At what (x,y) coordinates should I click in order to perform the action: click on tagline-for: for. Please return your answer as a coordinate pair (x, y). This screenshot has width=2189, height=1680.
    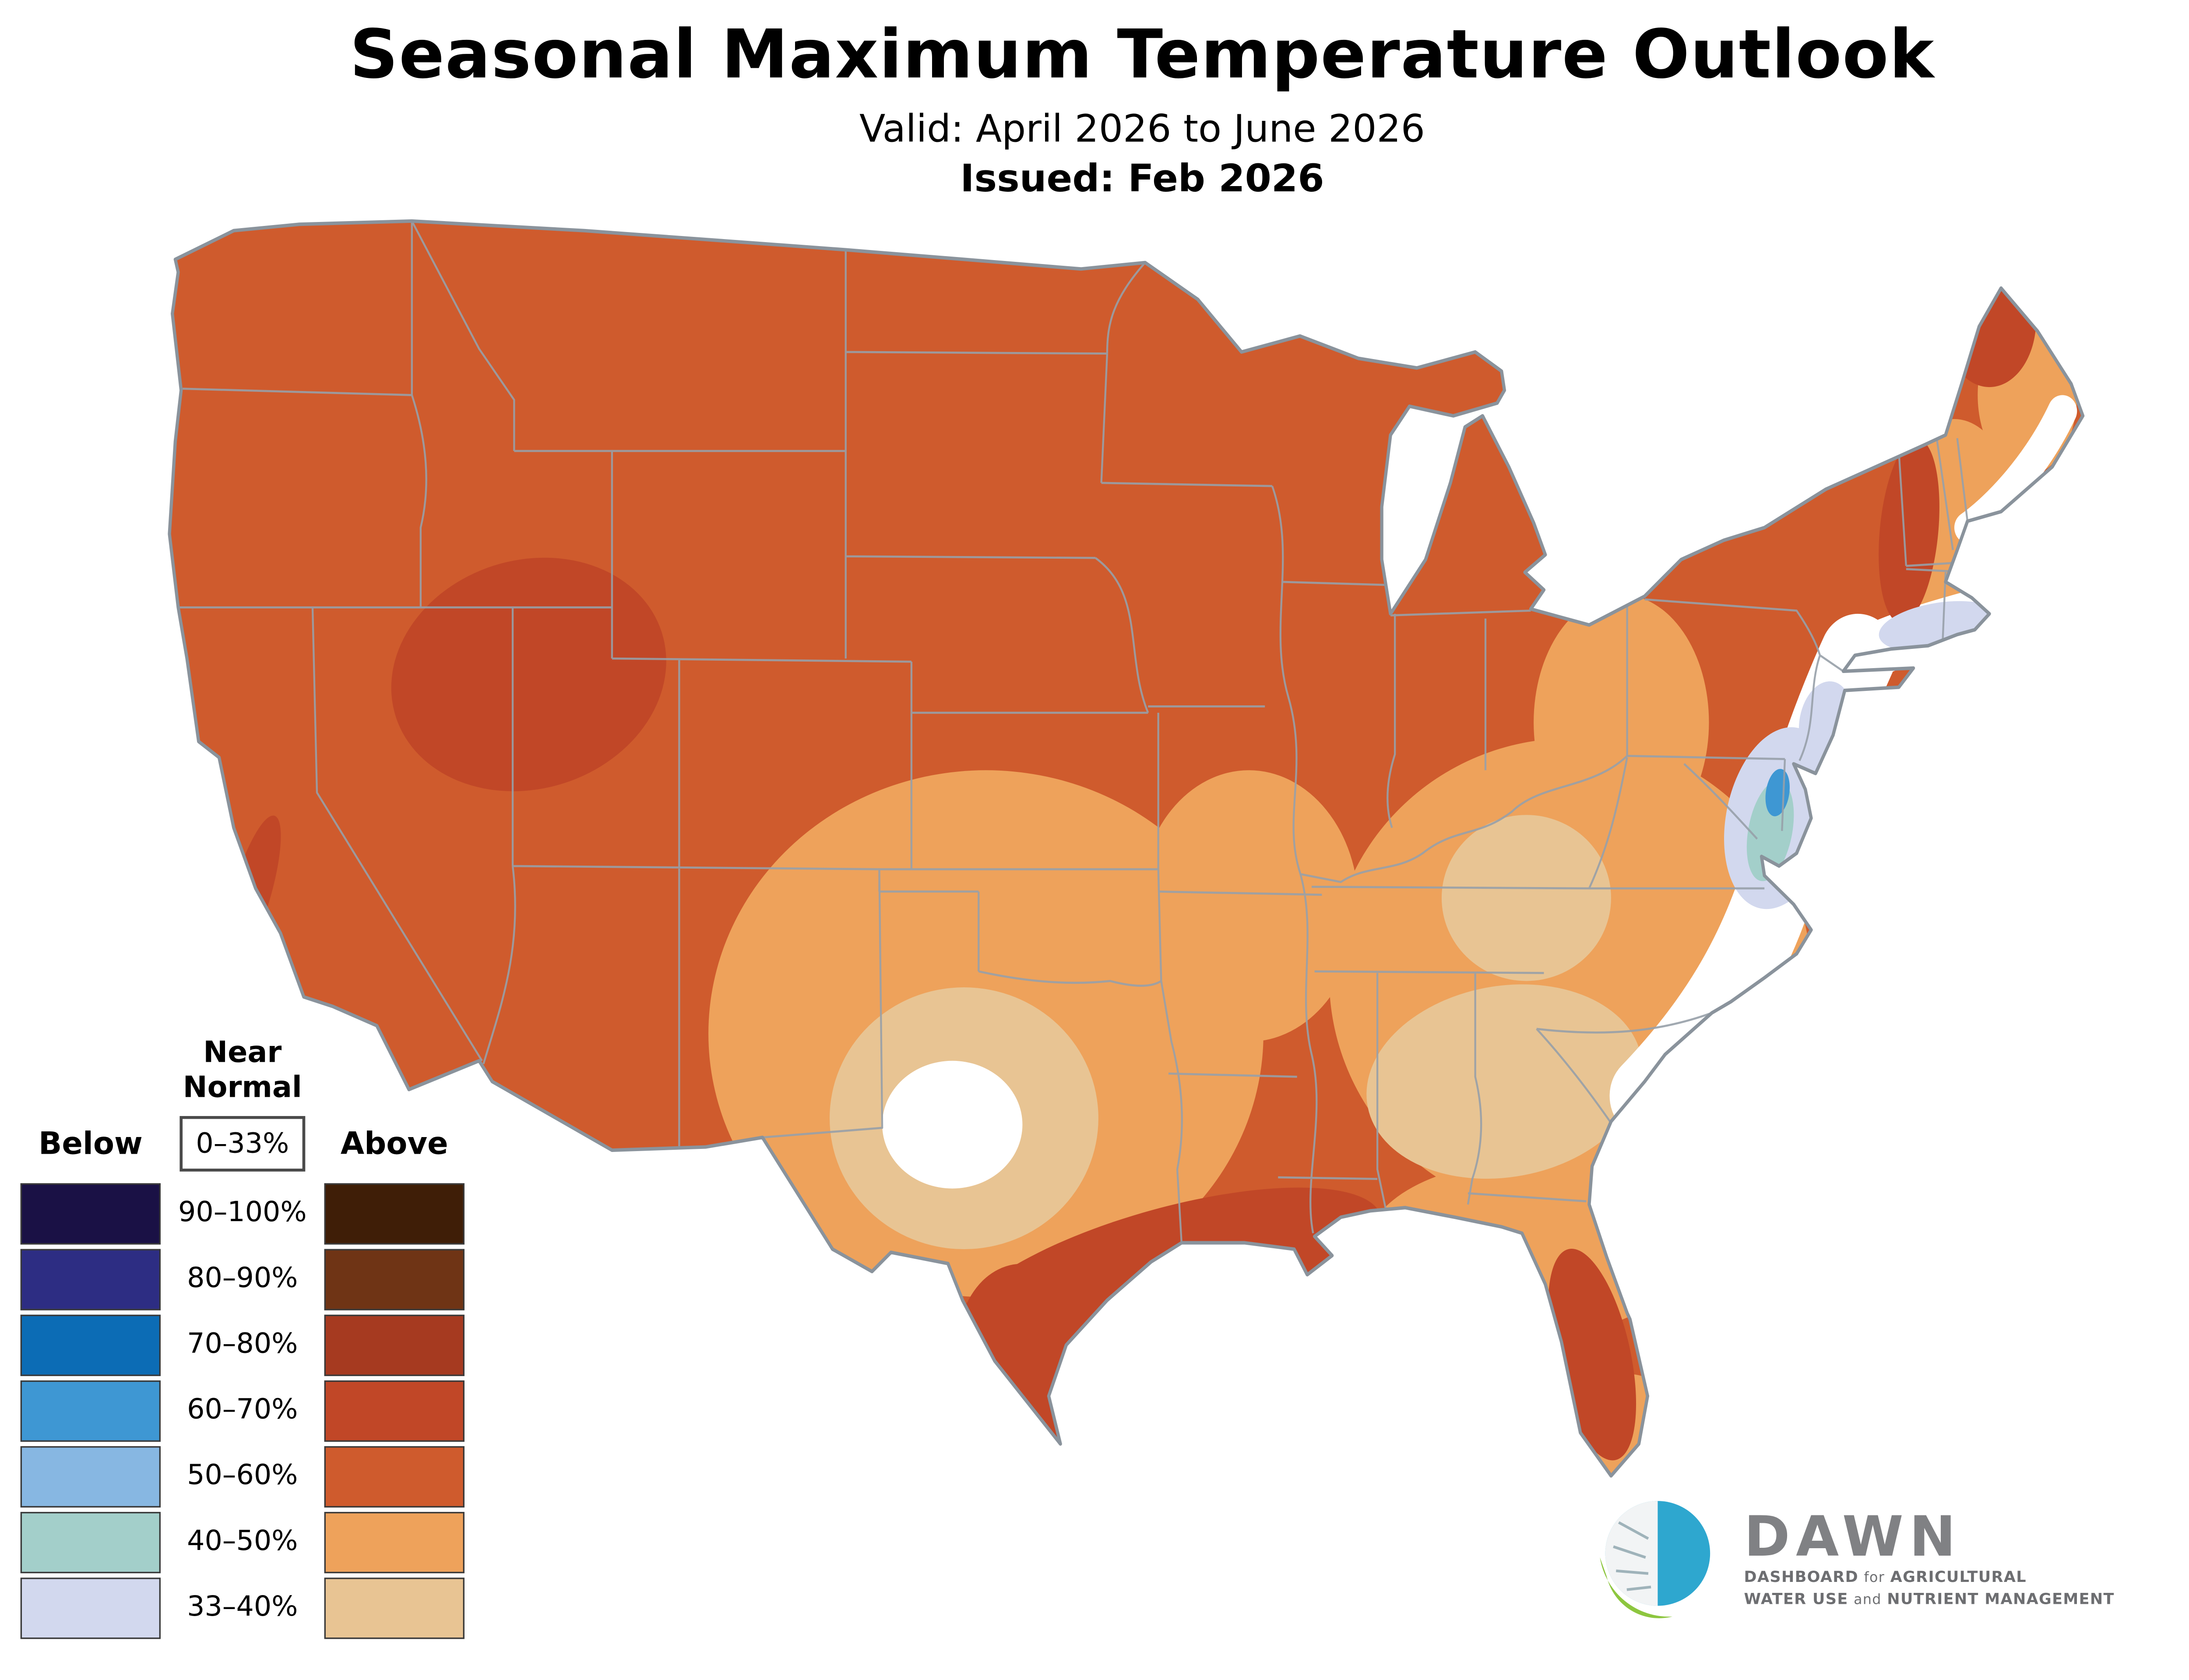
    Looking at the image, I should click on (1875, 1578).